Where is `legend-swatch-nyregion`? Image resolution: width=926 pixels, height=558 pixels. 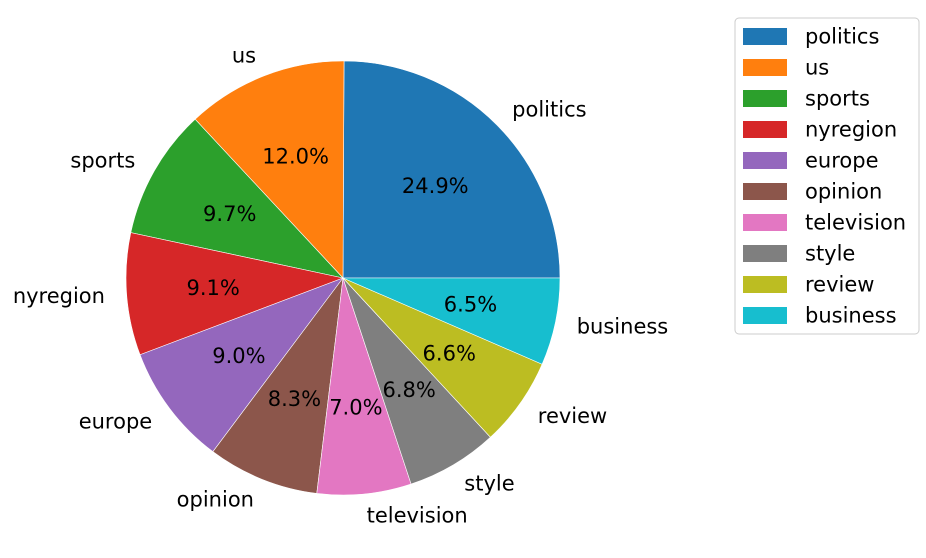
legend-swatch-nyregion is located at coordinates (765, 129).